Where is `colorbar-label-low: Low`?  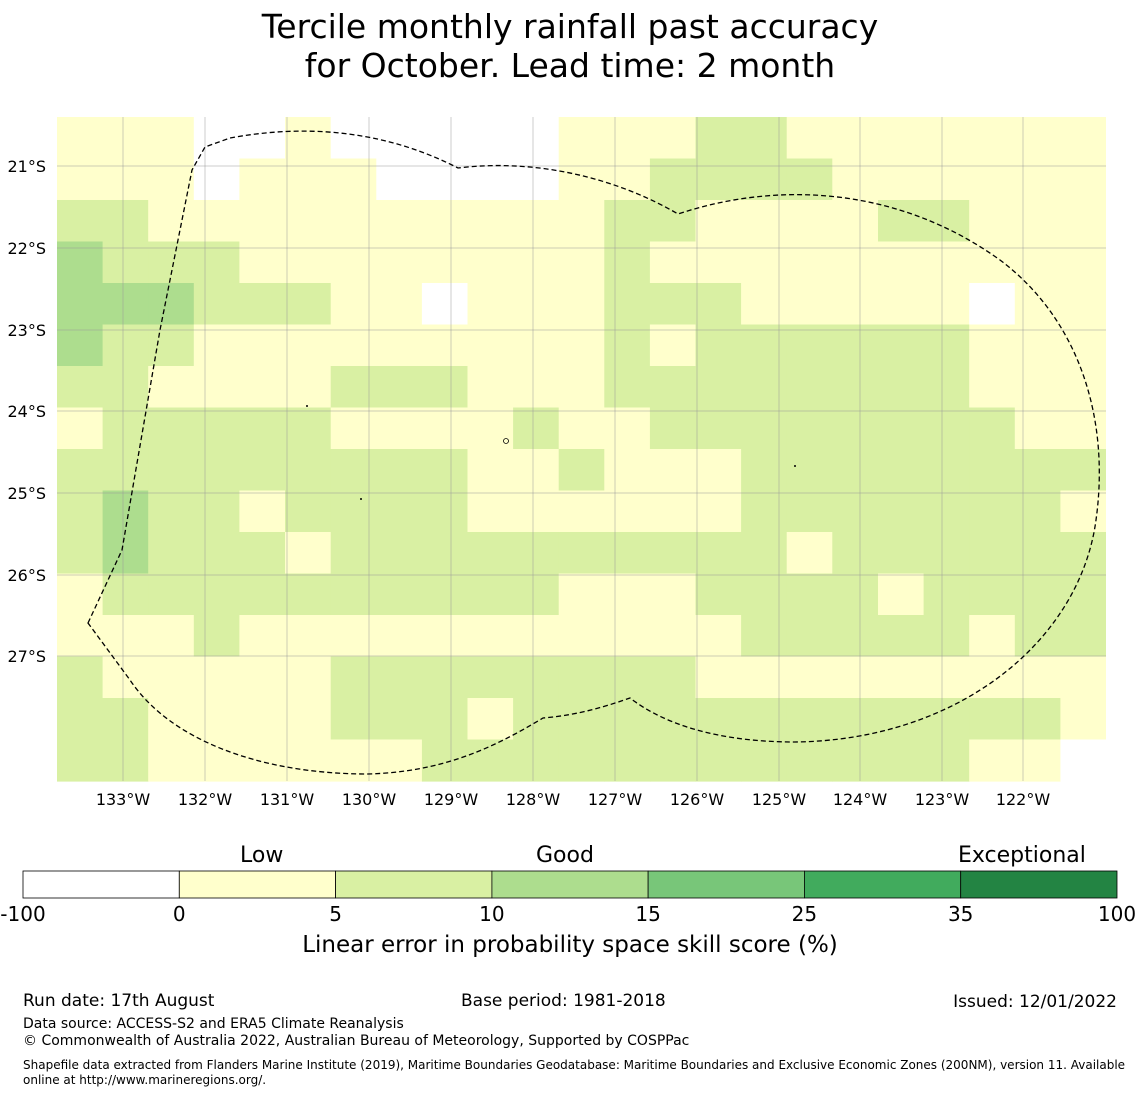
colorbar-label-low: Low is located at coordinates (262, 855).